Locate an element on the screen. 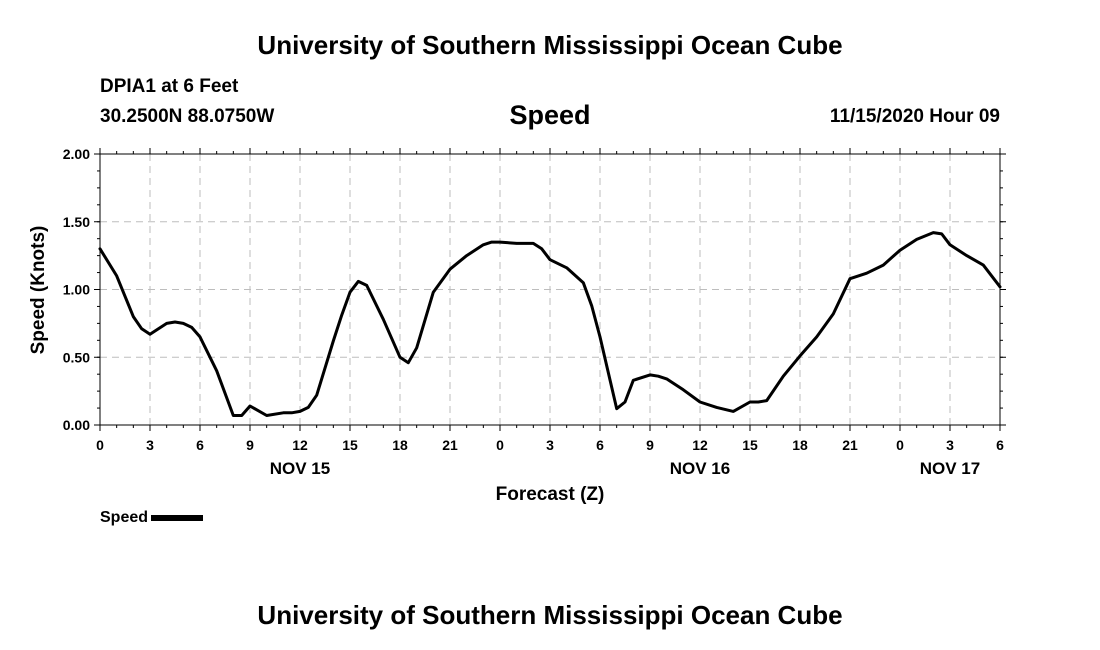 This screenshot has height=650, width=1100. y-tick-label: 0.50 is located at coordinates (76, 357).